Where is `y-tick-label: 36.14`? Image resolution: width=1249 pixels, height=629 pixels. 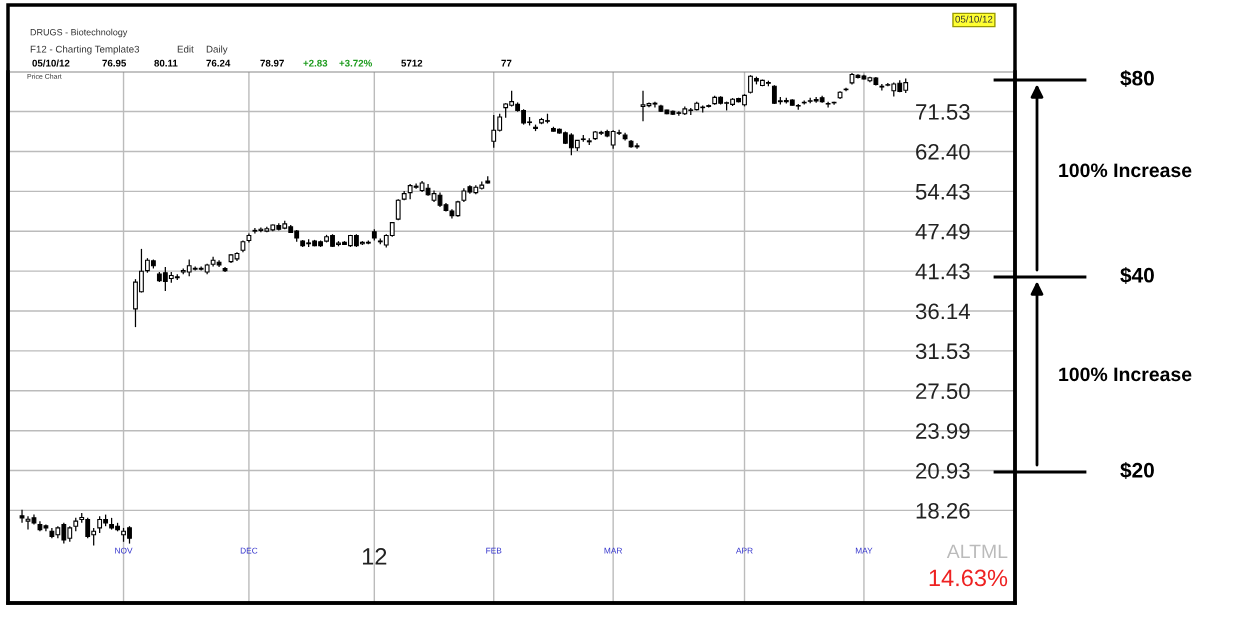 y-tick-label: 36.14 is located at coordinates (942, 311).